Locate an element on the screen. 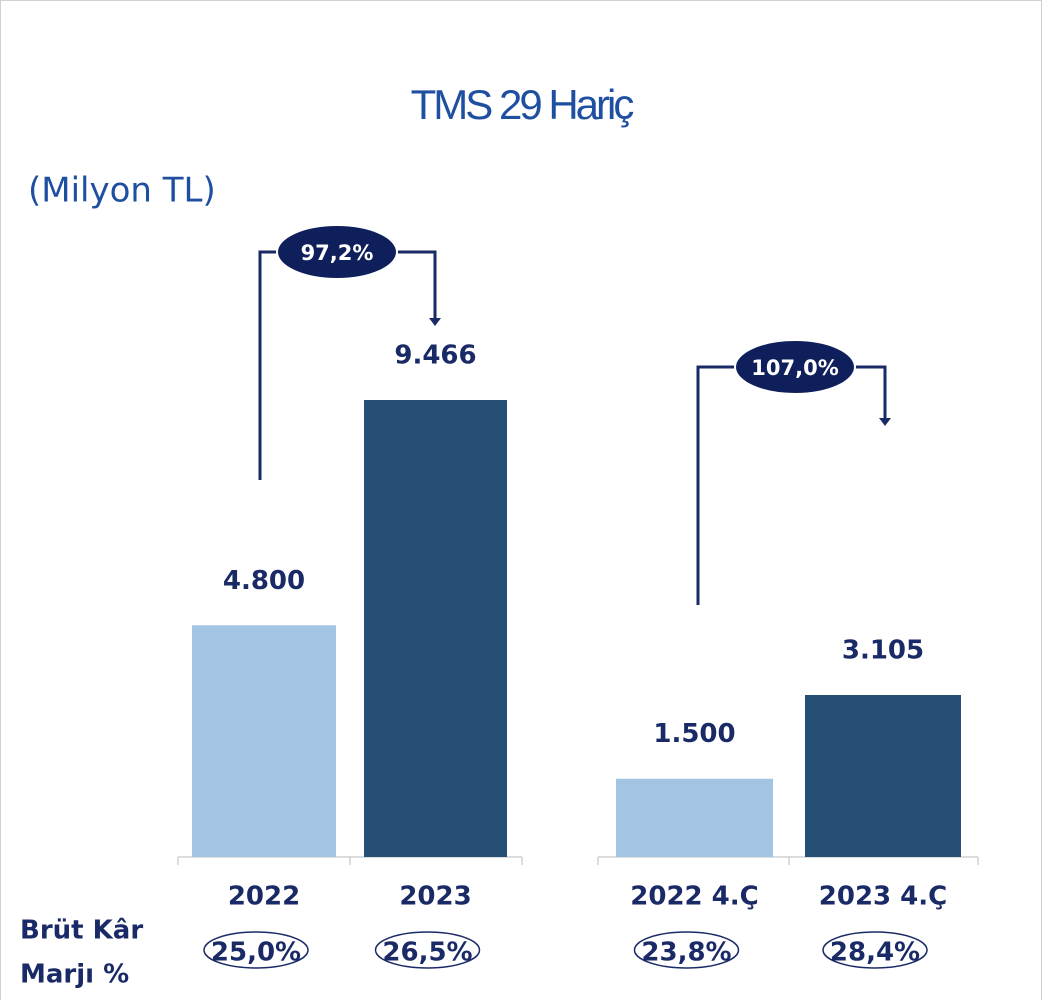 This screenshot has height=1000, width=1043. margin-value: 28,4% is located at coordinates (875, 953).